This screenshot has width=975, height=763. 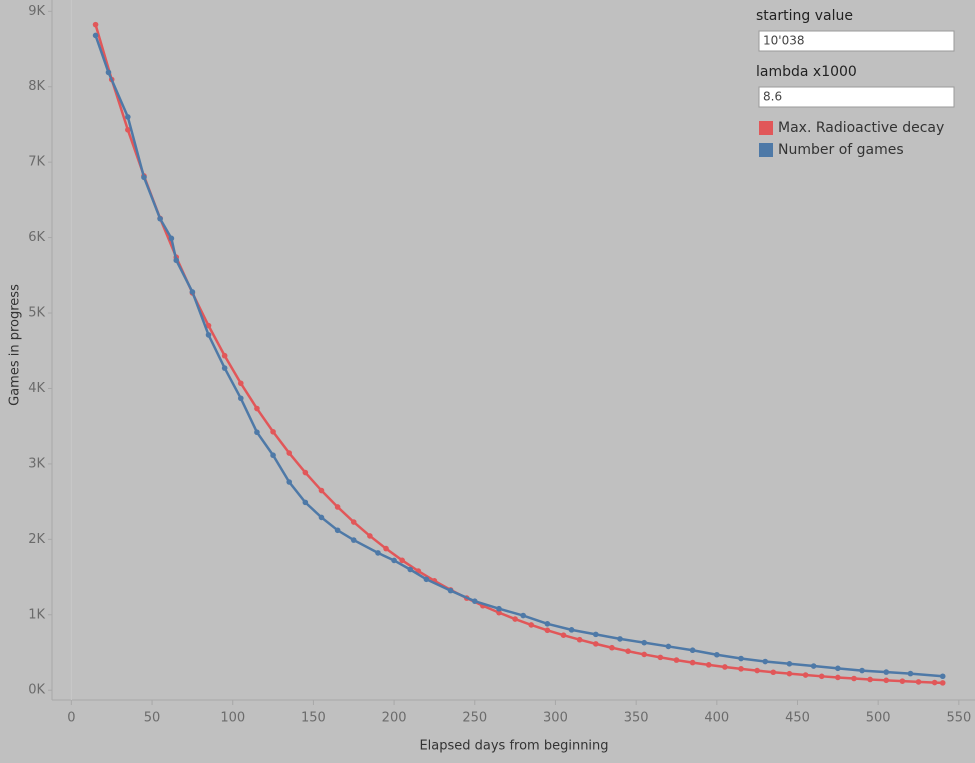 What do you see at coordinates (878, 718) in the screenshot?
I see `x-tick-label: 500` at bounding box center [878, 718].